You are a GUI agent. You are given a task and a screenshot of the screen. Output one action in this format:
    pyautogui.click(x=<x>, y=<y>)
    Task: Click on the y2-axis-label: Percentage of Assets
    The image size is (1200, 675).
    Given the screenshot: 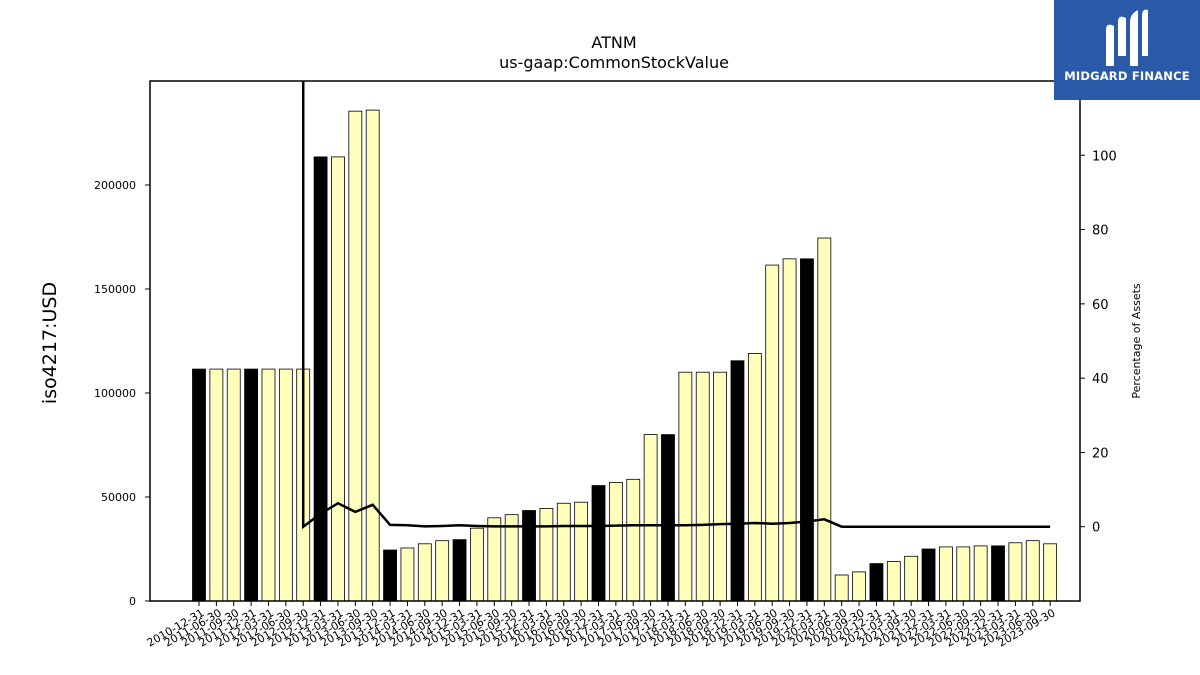 What is the action you would take?
    pyautogui.click(x=1136, y=341)
    